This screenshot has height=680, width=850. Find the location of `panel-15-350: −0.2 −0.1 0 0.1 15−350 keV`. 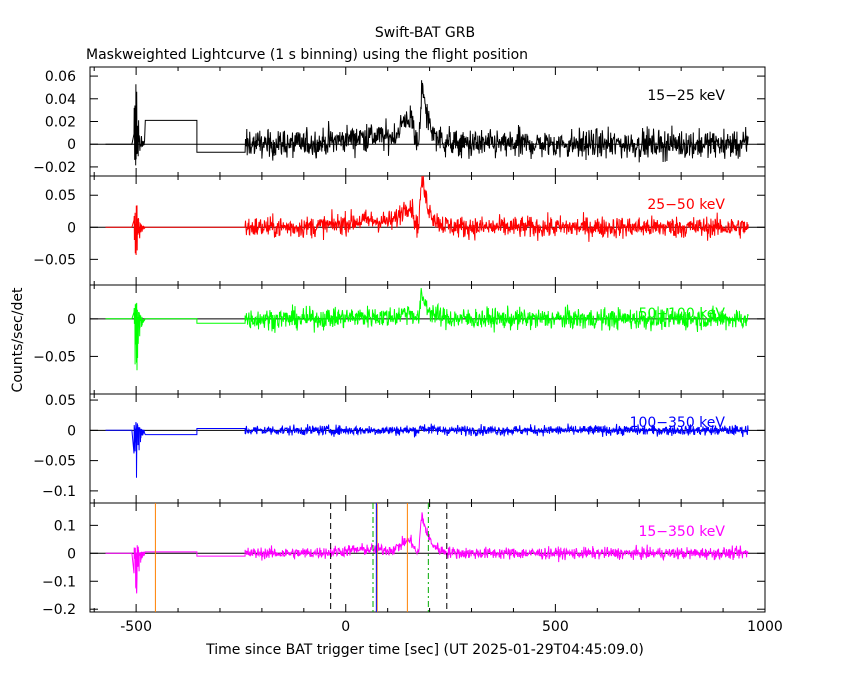

panel-15-350: −0.2 −0.1 0 0.1 15−350 keV is located at coordinates (404, 560).